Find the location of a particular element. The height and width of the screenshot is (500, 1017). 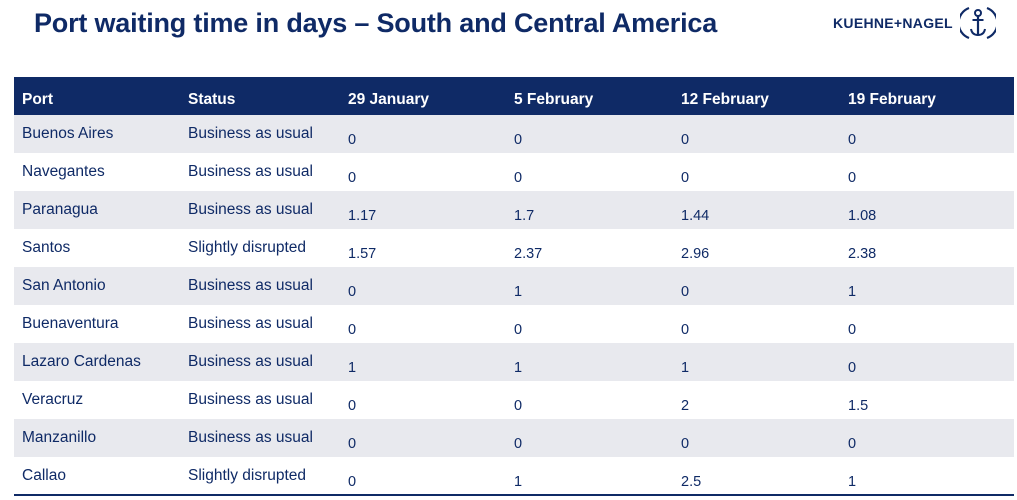

logo-text: KUEHNE+NAGEL is located at coordinates (893, 23).